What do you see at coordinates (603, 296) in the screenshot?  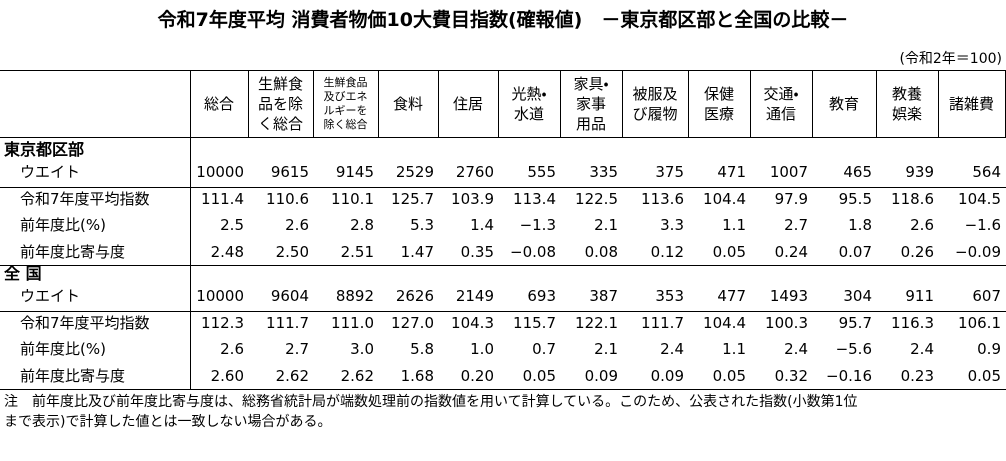 I see `cell: 387` at bounding box center [603, 296].